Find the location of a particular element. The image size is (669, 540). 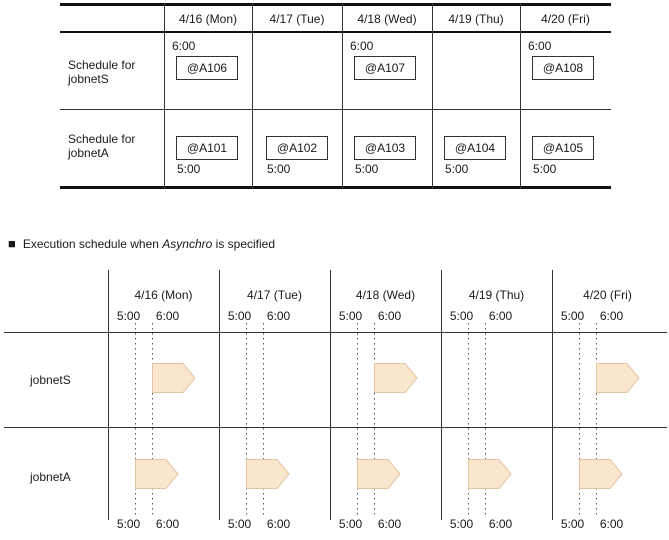

execution-arrow-jobnetS-mon is located at coordinates (174, 378).